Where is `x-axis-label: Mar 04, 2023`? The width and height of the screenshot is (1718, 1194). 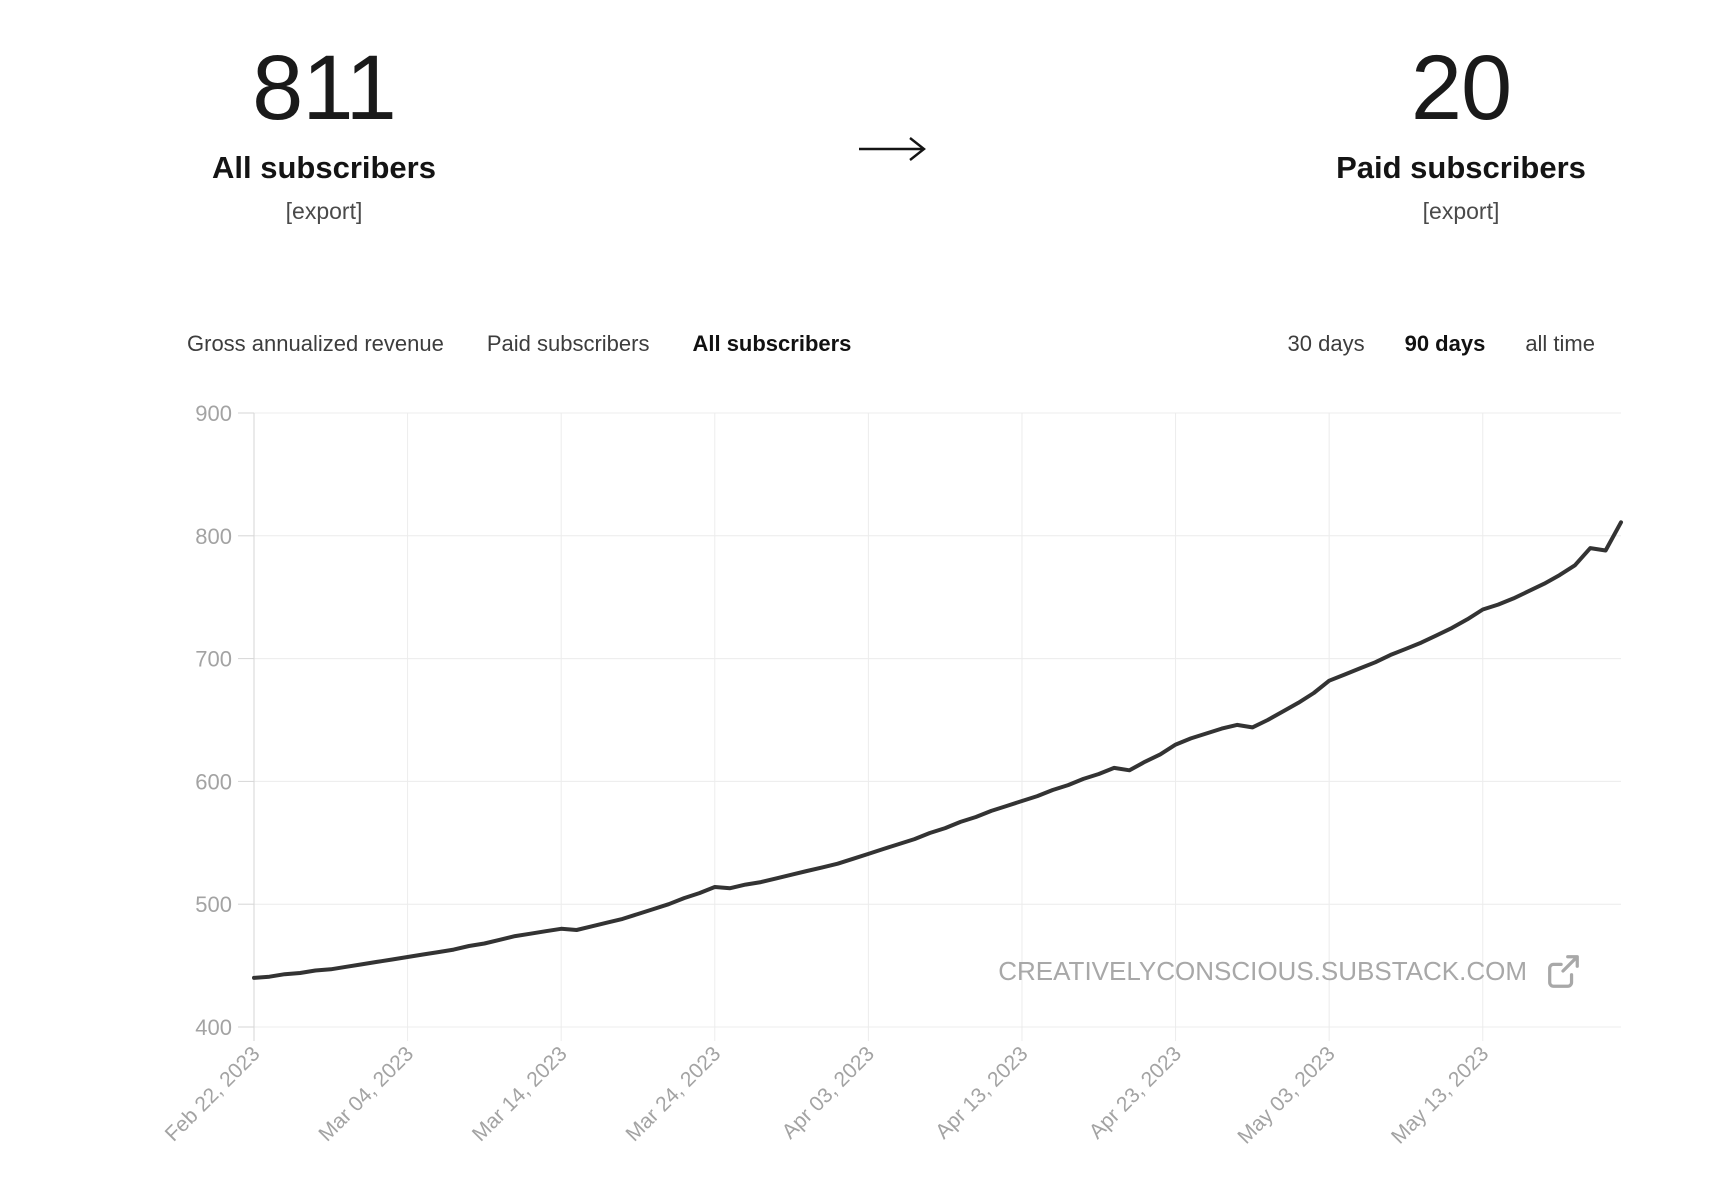
x-axis-label: Mar 04, 2023 is located at coordinates (366, 1094).